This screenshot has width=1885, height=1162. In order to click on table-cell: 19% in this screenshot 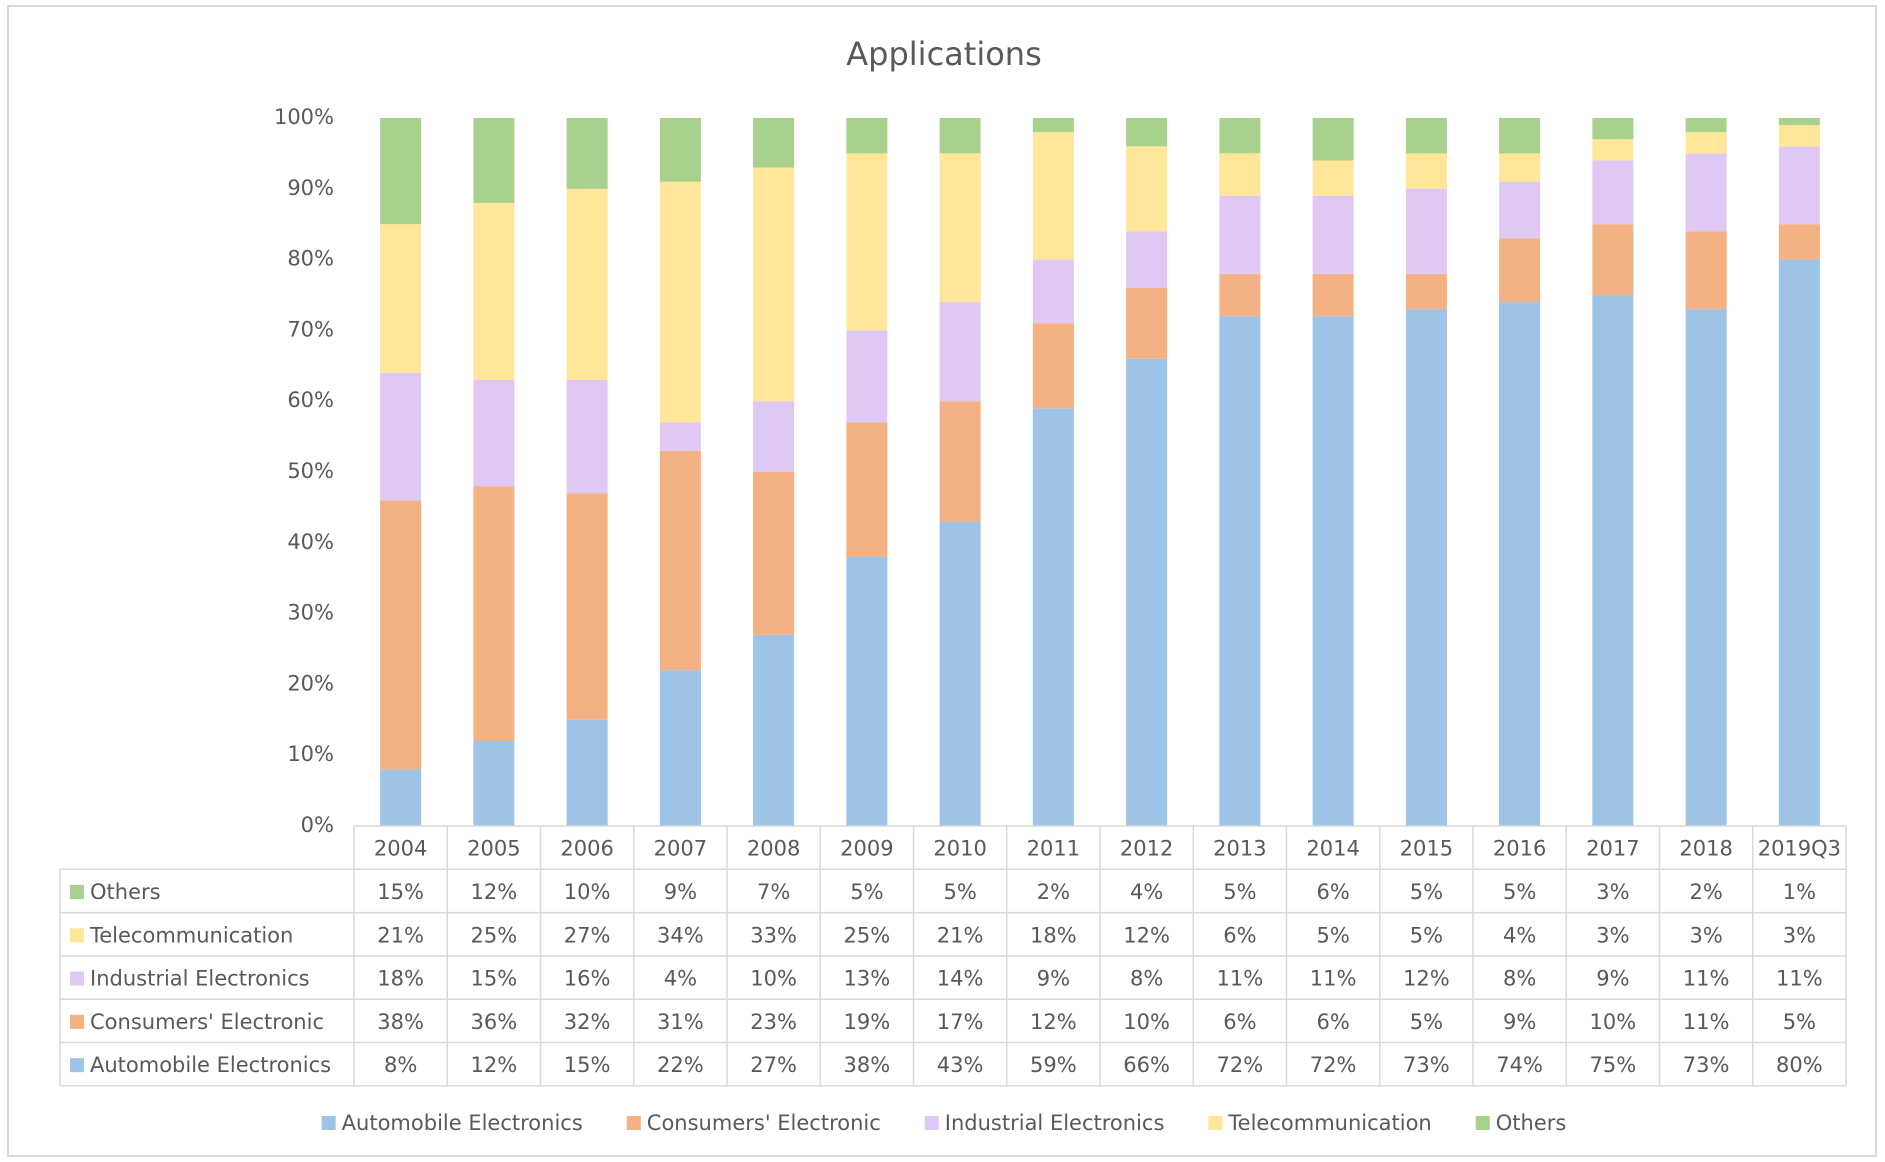, I will do `click(867, 1022)`.